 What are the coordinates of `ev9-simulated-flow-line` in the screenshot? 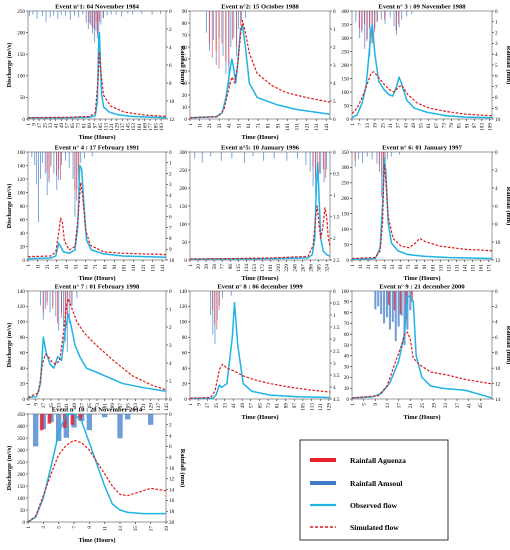 It's located at (422, 365).